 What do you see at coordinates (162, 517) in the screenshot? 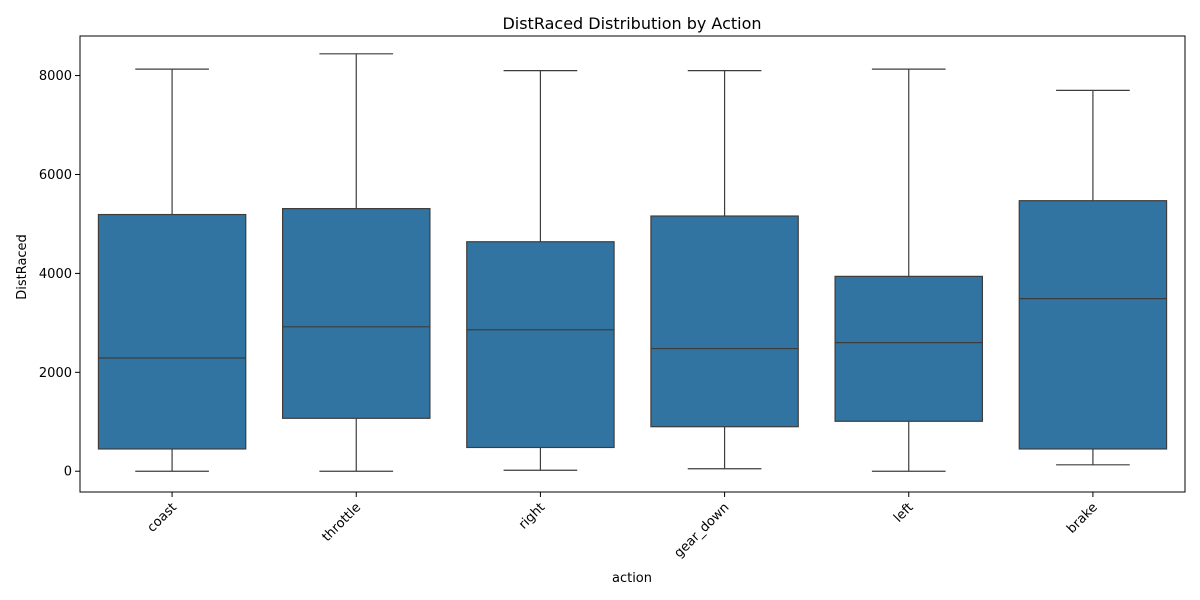
I see `x-tick-label: coast` at bounding box center [162, 517].